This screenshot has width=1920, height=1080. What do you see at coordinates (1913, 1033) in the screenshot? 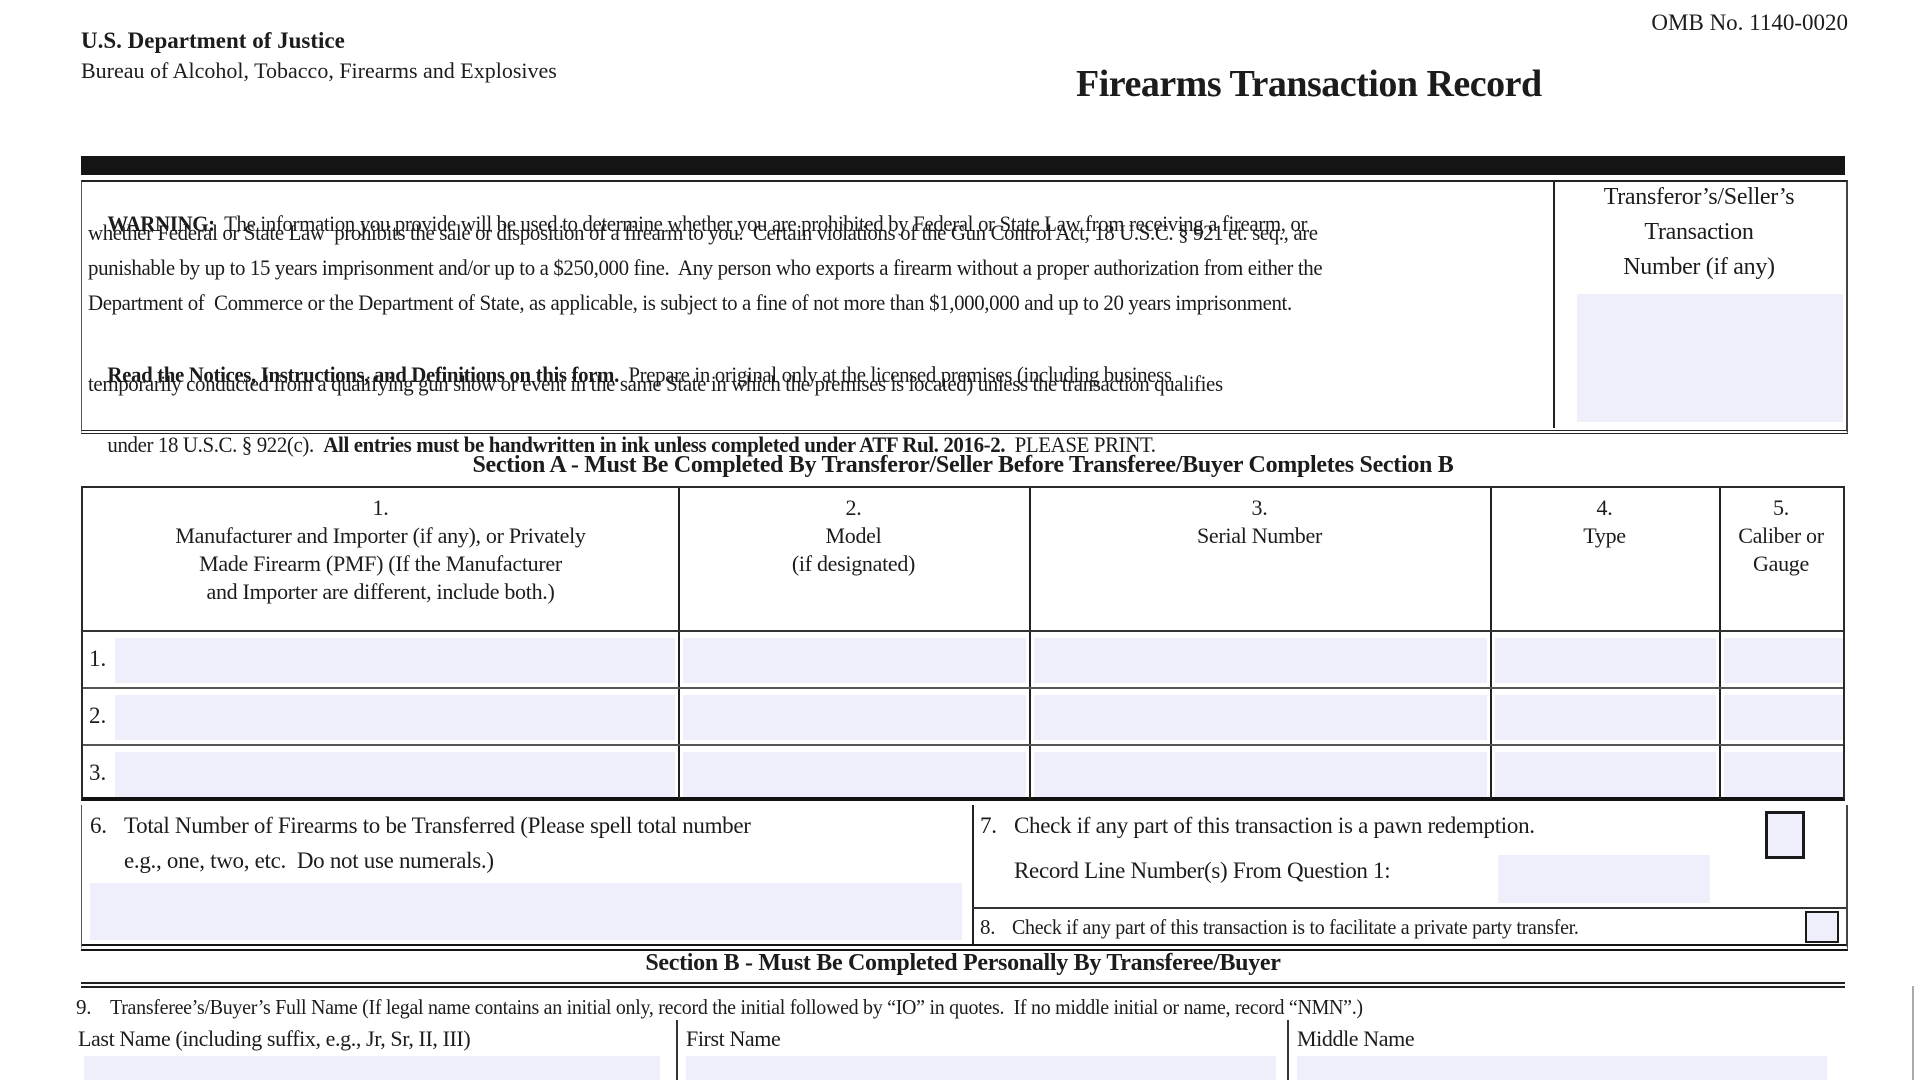
I see `page-right-edge-line` at bounding box center [1913, 1033].